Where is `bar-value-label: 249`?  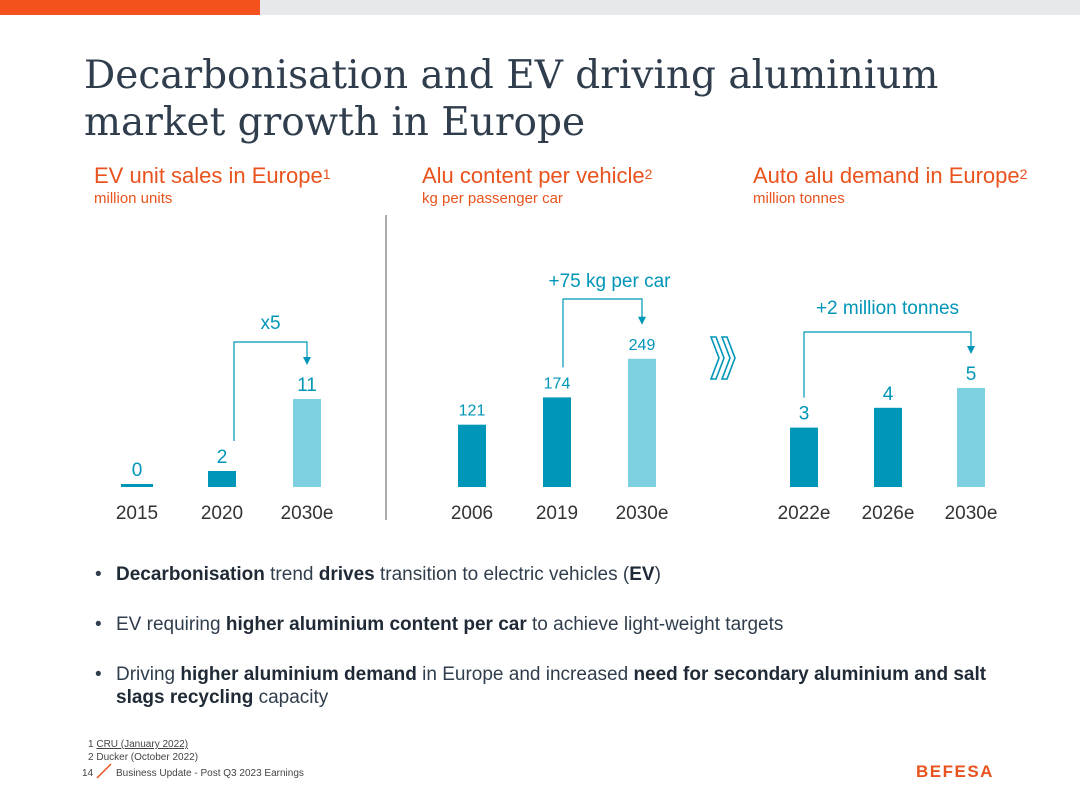
bar-value-label: 249 is located at coordinates (642, 345).